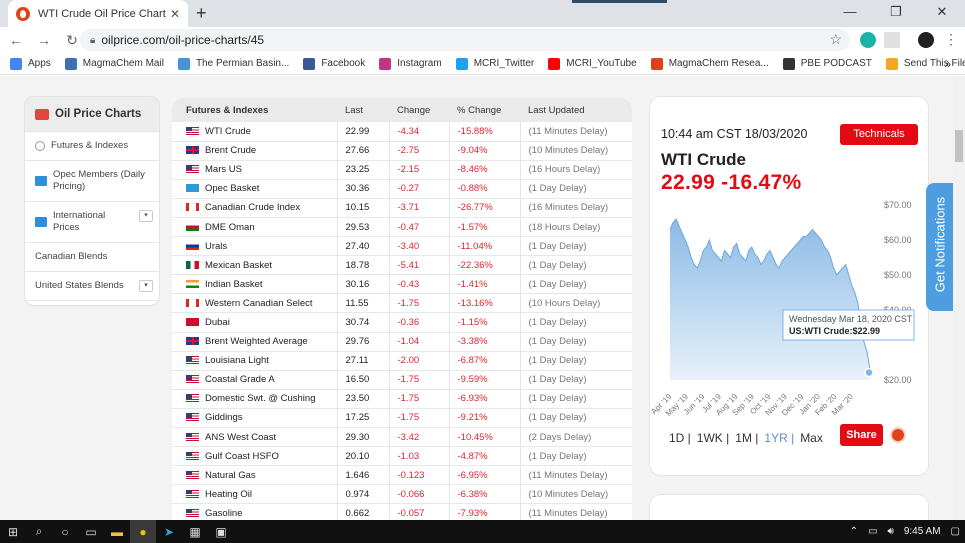 The width and height of the screenshot is (965, 543). What do you see at coordinates (827, 63) in the screenshot?
I see `bookmark-item: PBE PODCAST` at bounding box center [827, 63].